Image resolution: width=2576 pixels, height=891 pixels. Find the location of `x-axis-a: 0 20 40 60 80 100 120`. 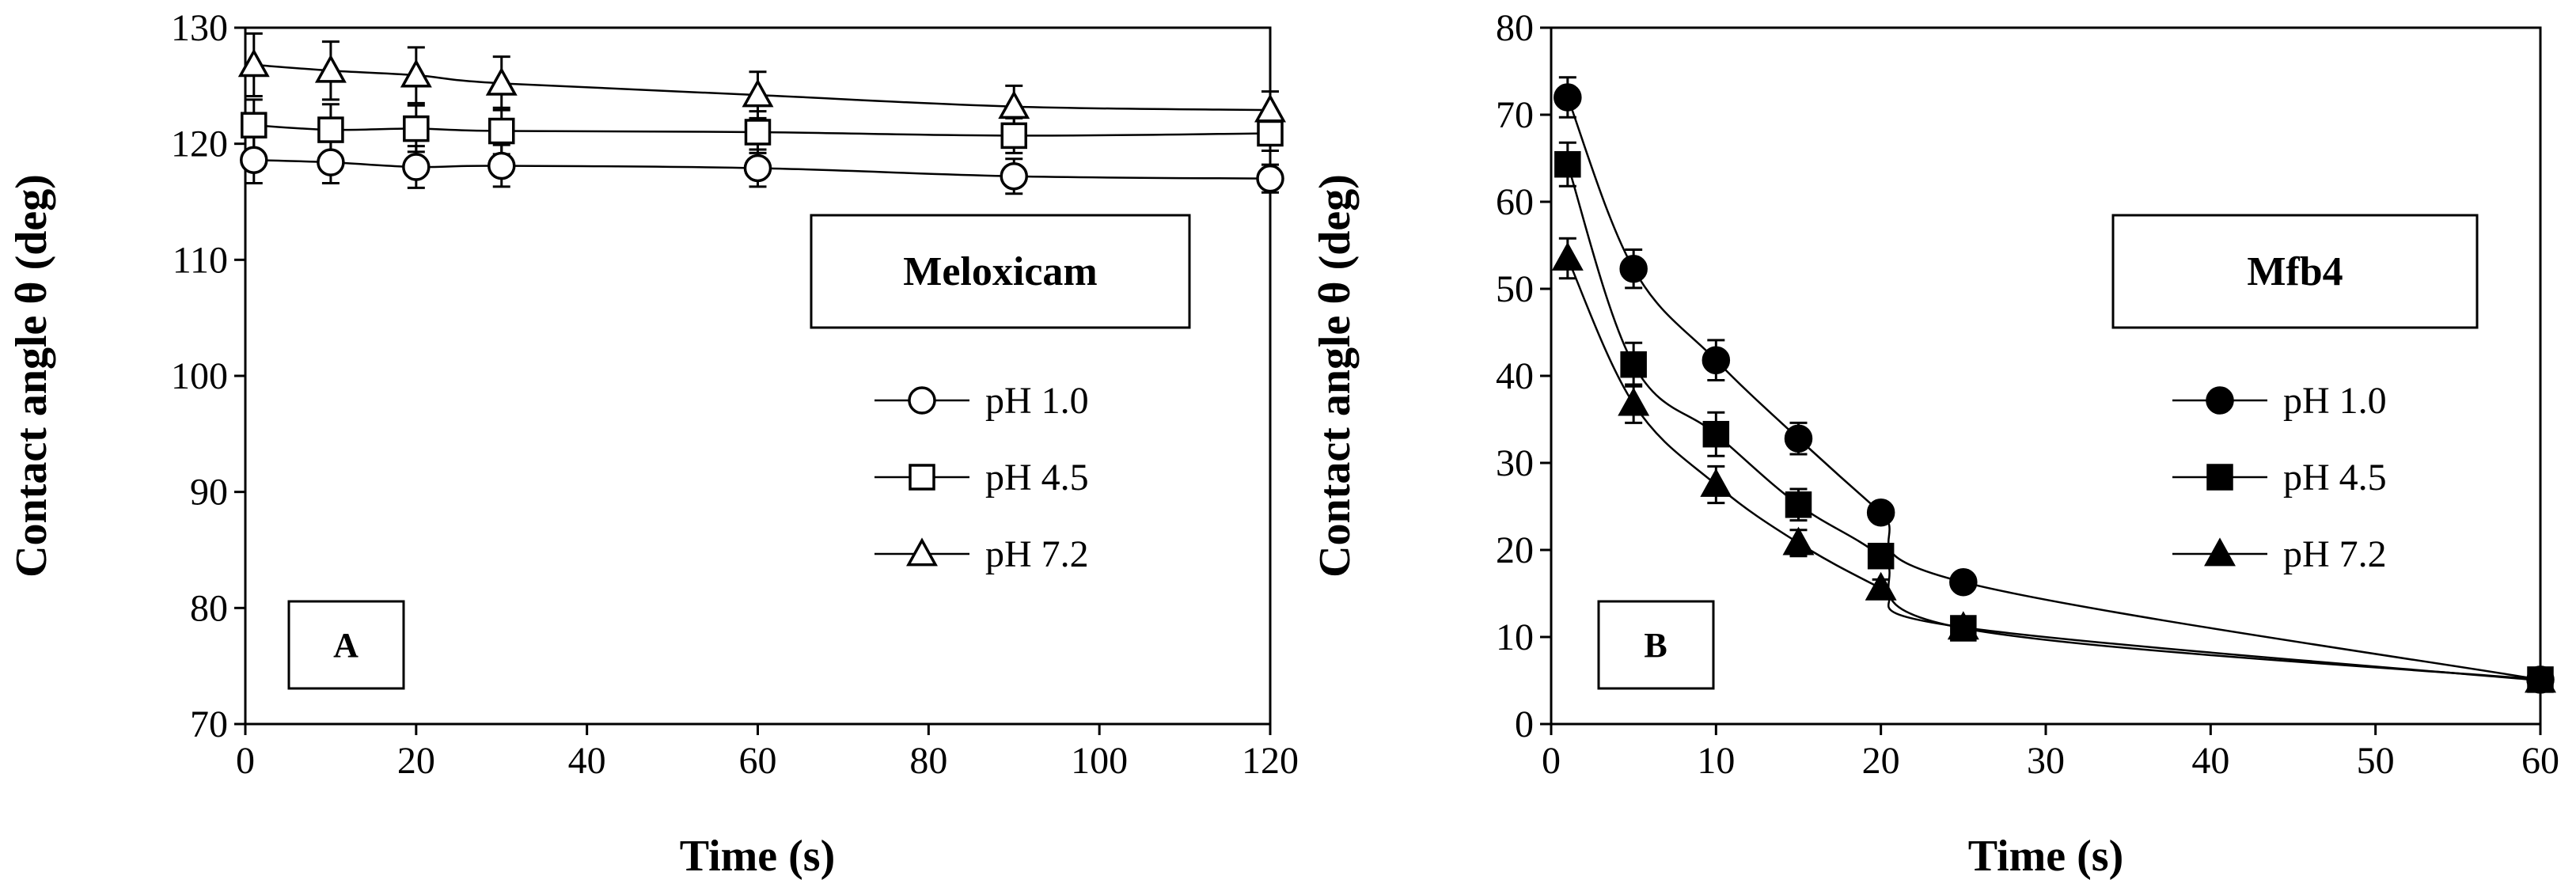

x-axis-a: 0 20 40 60 80 100 120 is located at coordinates (767, 753).